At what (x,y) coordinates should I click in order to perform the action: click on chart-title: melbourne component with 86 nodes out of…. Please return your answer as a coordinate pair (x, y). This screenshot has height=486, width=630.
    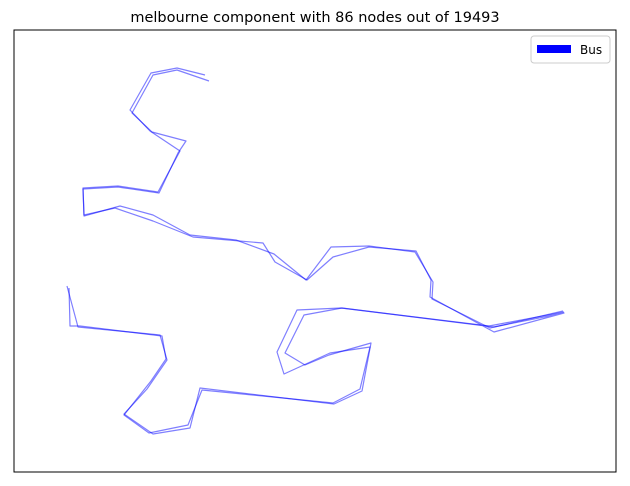
    Looking at the image, I should click on (314, 18).